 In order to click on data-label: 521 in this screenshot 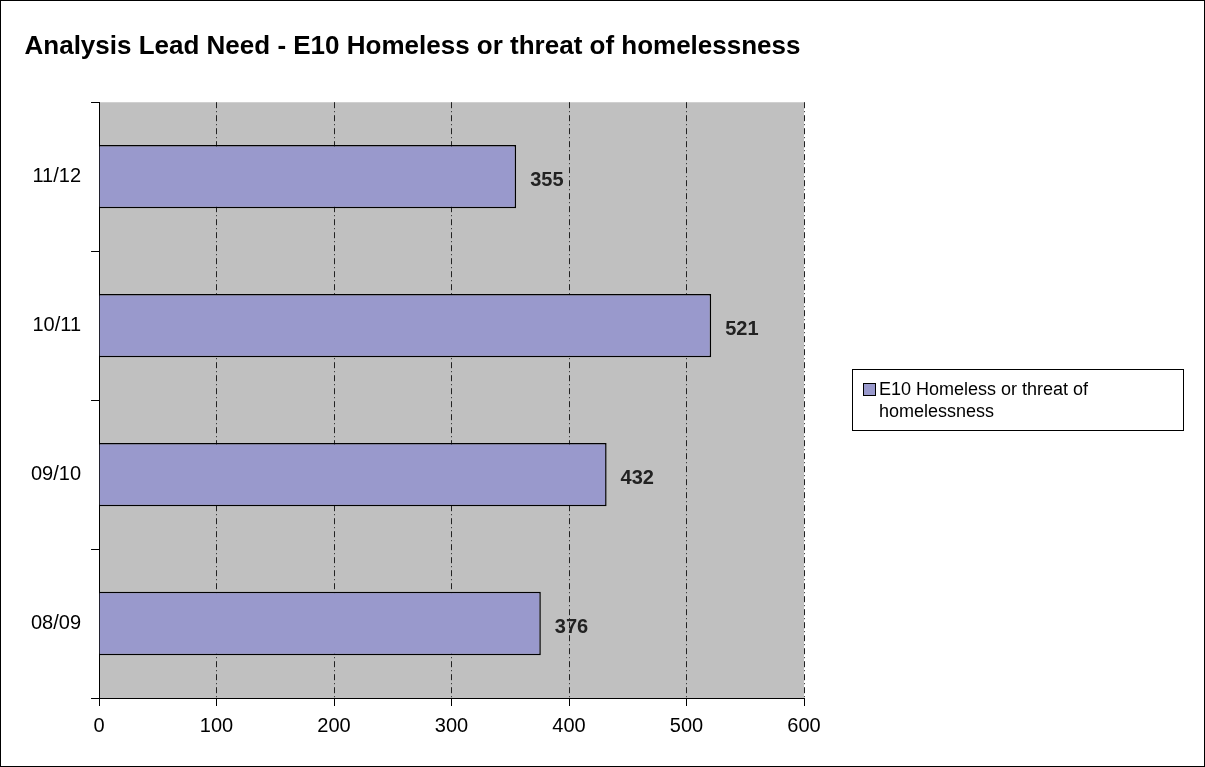, I will do `click(742, 328)`.